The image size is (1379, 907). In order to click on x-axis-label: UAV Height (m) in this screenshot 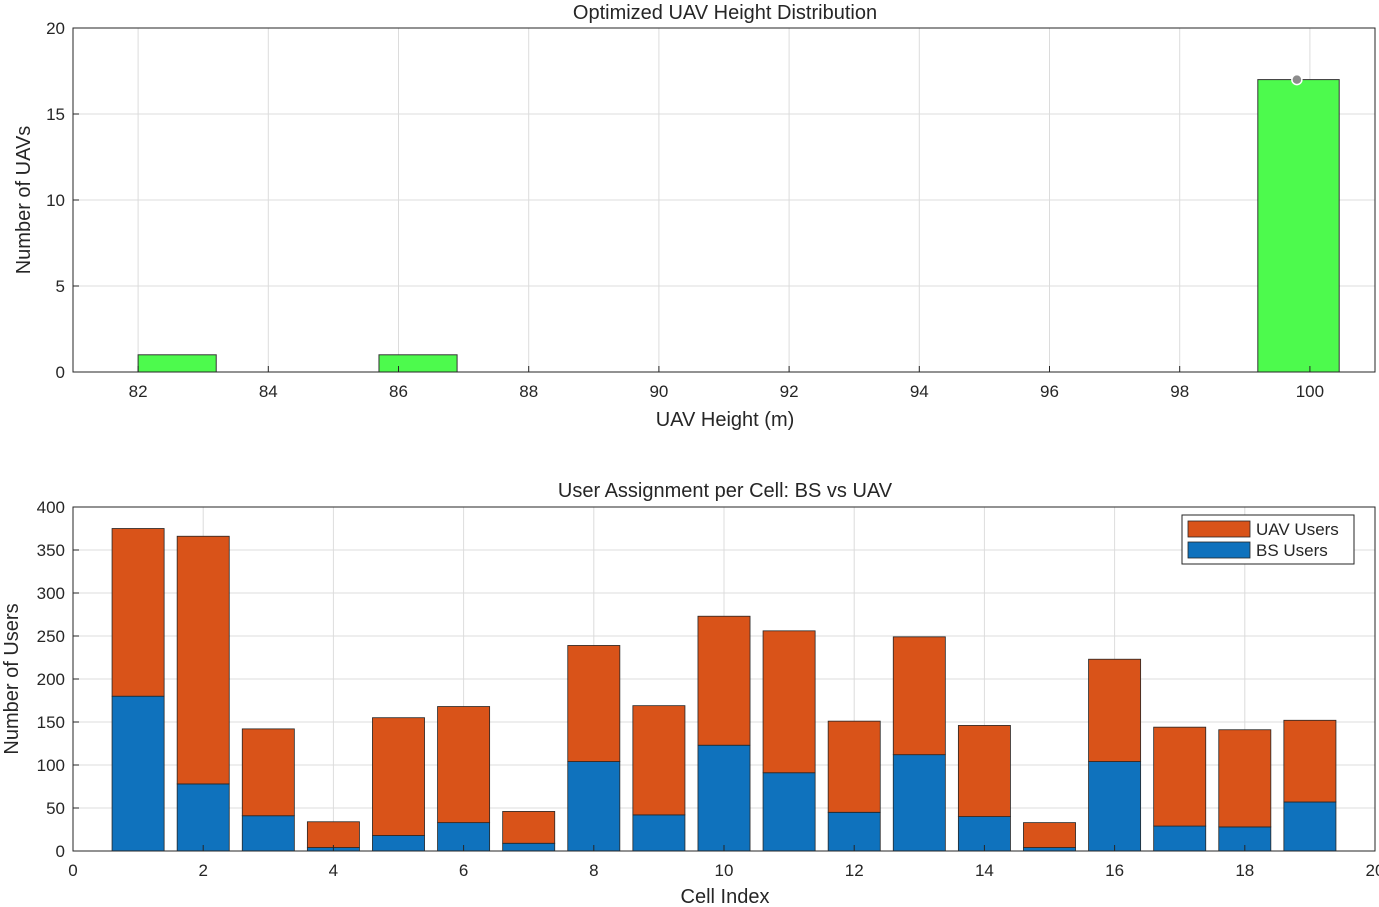, I will do `click(725, 420)`.